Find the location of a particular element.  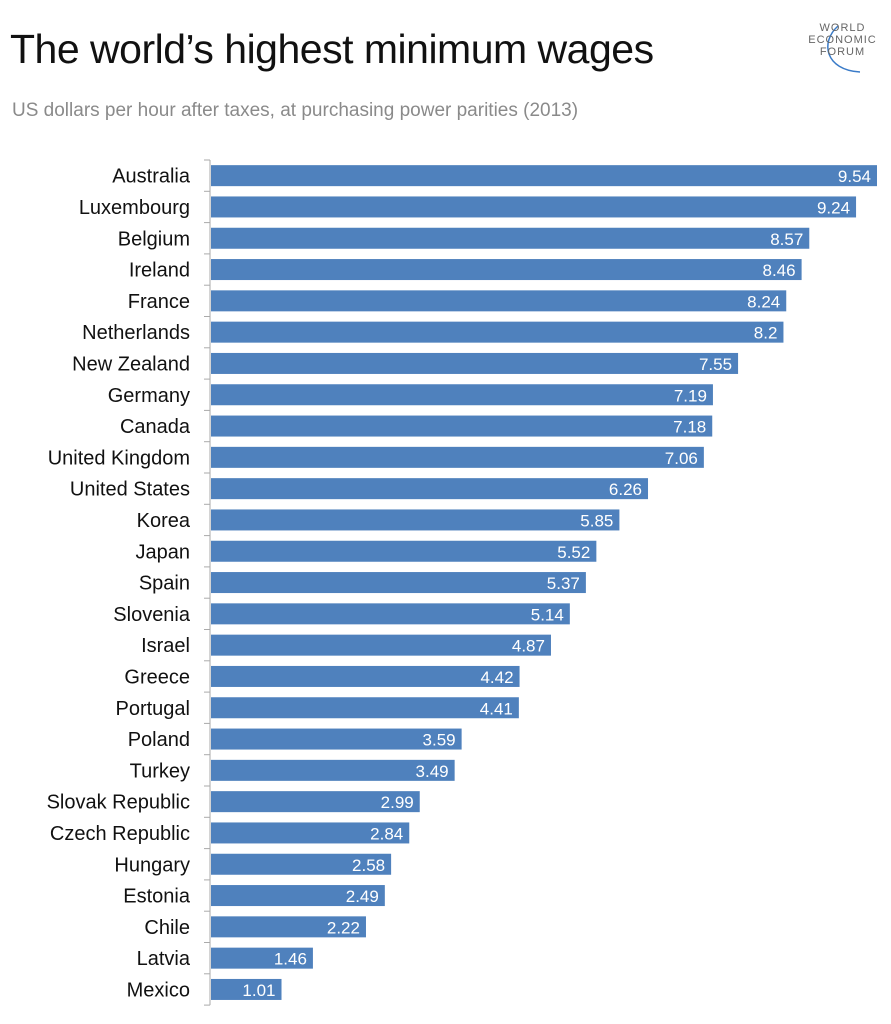

category-label: Hungary is located at coordinates (152, 865).